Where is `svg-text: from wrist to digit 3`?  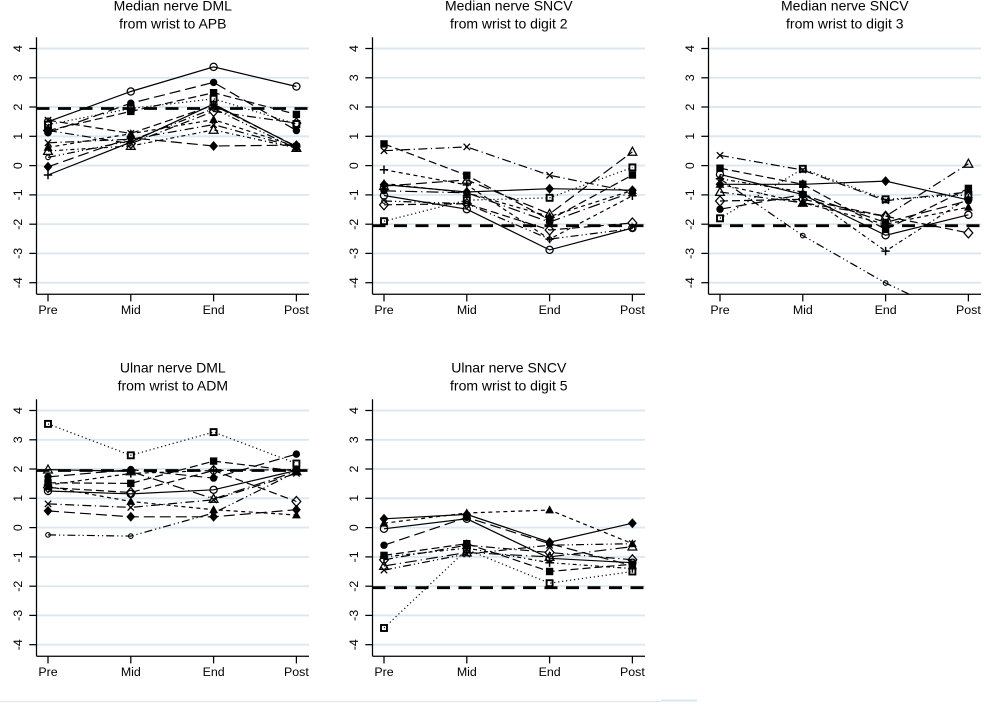
svg-text: from wrist to digit 3 is located at coordinates (845, 24).